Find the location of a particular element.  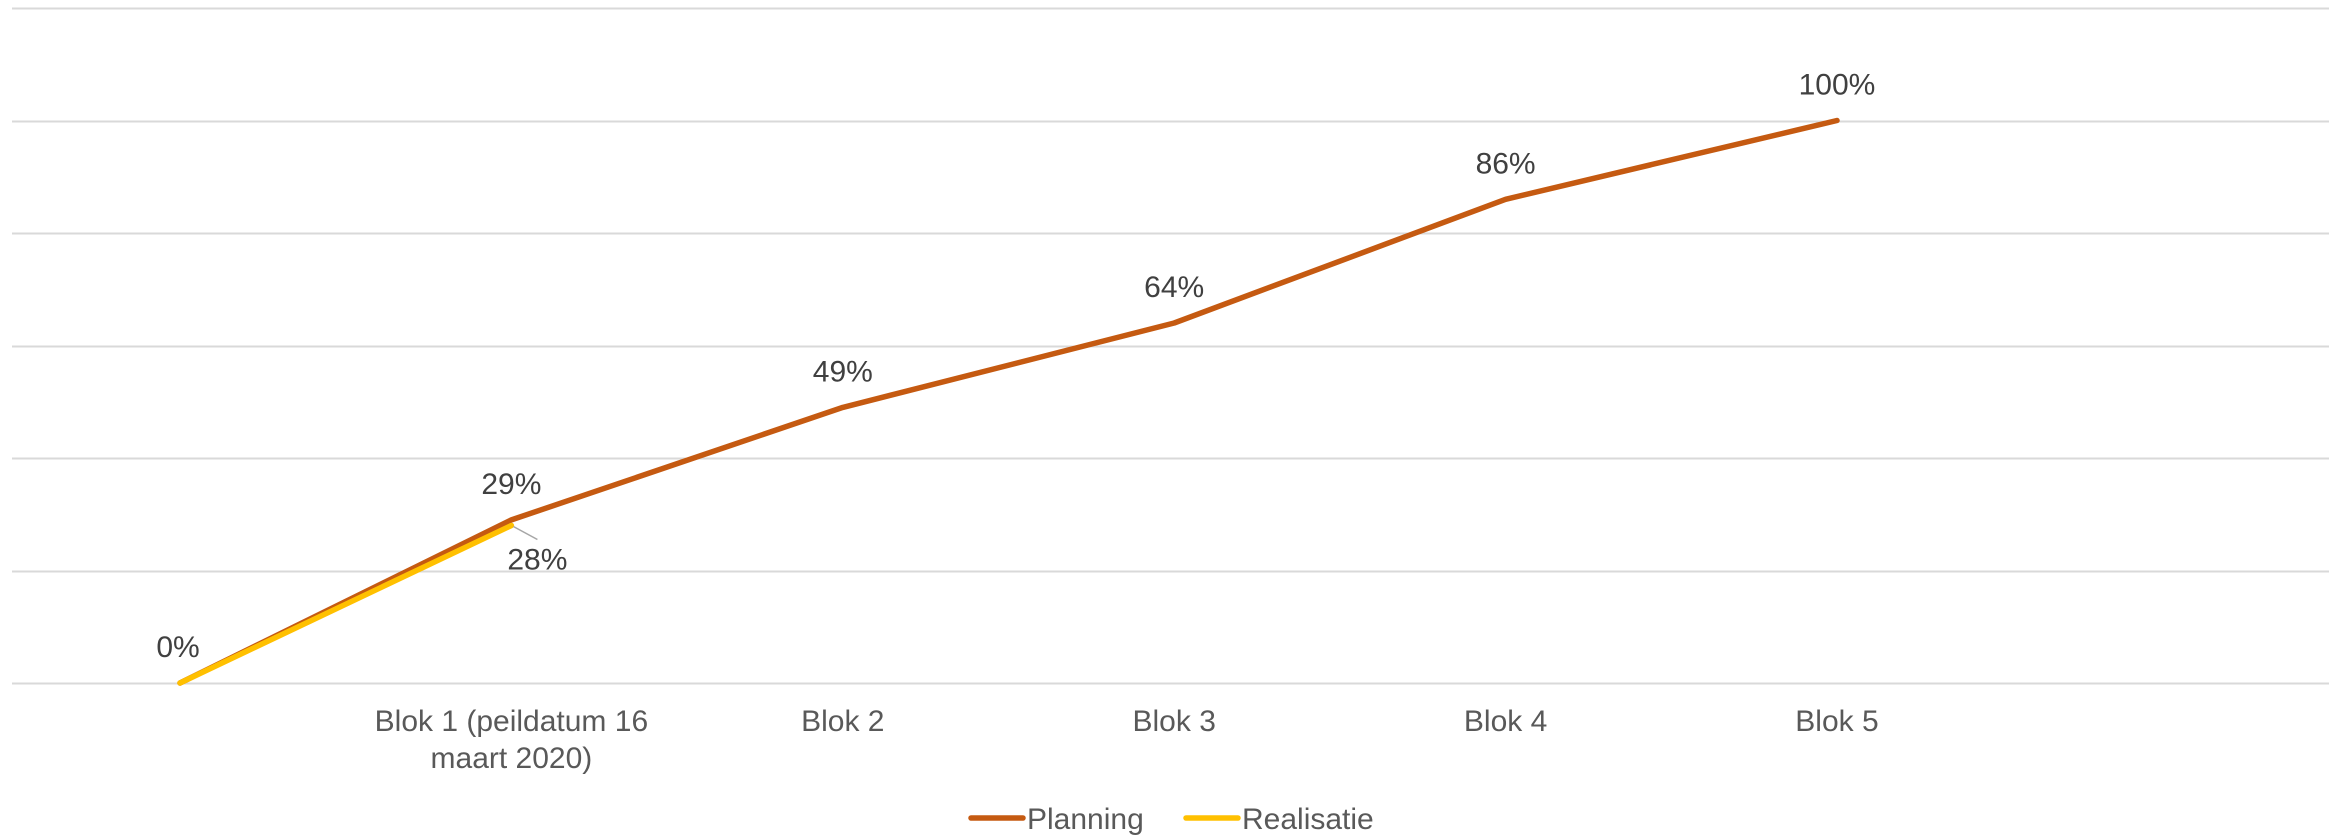

x-tick-label-1: Blok 1 (peildatum 16 maart 2020) is located at coordinates (512, 740).